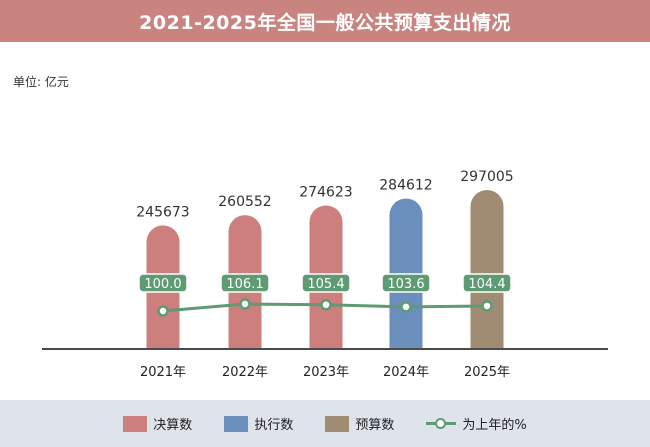 Image resolution: width=650 pixels, height=447 pixels. I want to click on legend-label: 执行数, so click(274, 425).